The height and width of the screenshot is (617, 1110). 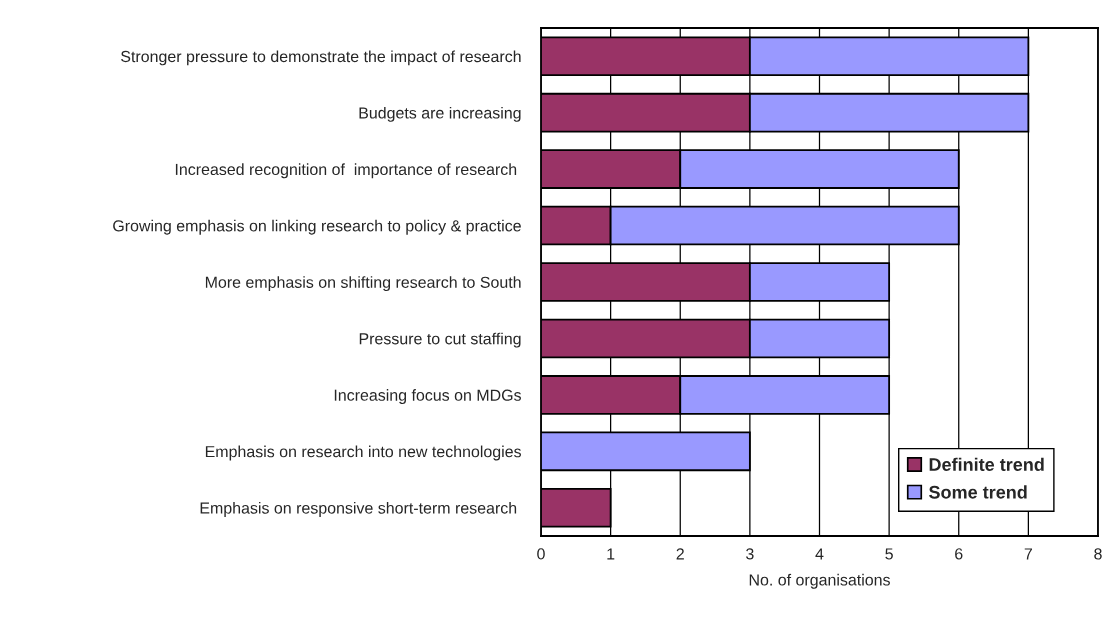 What do you see at coordinates (440, 114) in the screenshot?
I see `y-tick-label: Budgets are increasing` at bounding box center [440, 114].